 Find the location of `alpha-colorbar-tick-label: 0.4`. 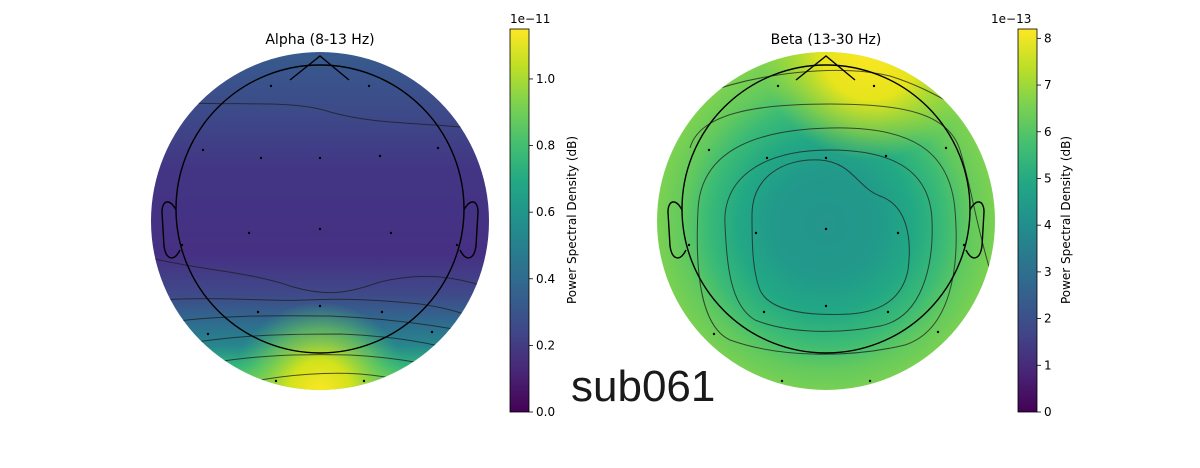

alpha-colorbar-tick-label: 0.4 is located at coordinates (545, 279).